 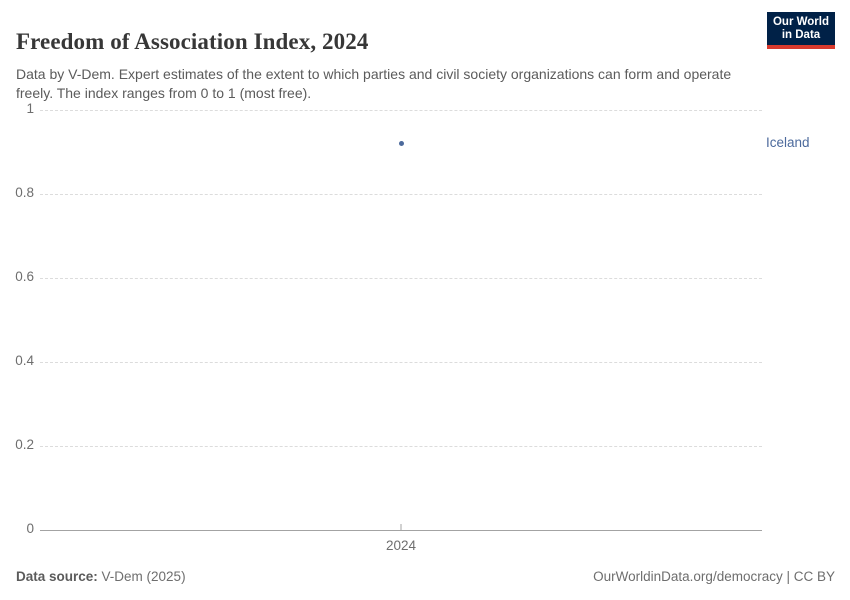 I want to click on owid-logo: Our World in Data, so click(x=801, y=30).